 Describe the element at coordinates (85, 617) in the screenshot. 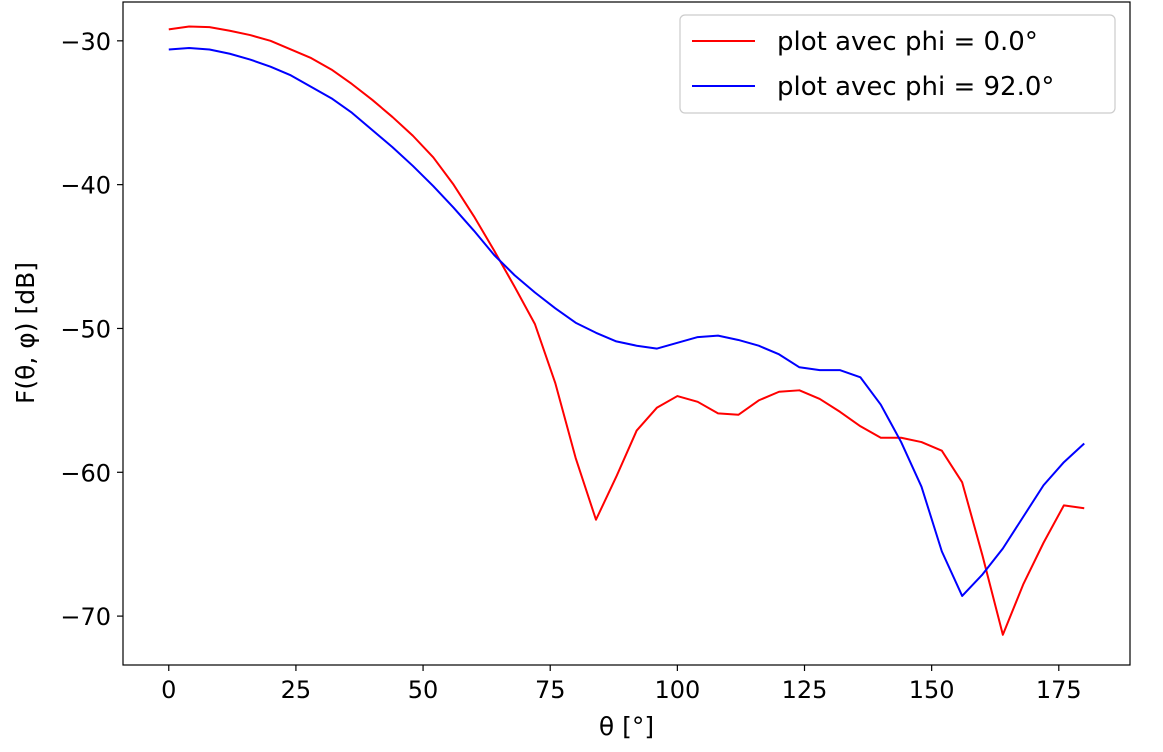

I see `y-tick-label: −70` at that location.